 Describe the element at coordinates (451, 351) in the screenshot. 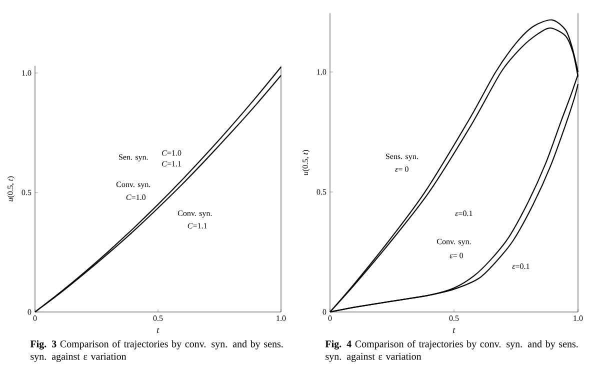

I see `text: Fig. 4 Comparison of trajectories by conv. syn. and by sens. syn. against ε variation` at that location.